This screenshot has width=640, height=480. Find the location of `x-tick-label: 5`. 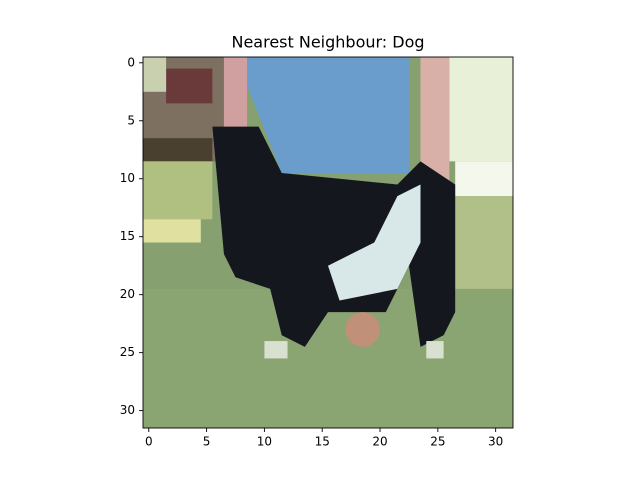

x-tick-label: 5 is located at coordinates (207, 442).